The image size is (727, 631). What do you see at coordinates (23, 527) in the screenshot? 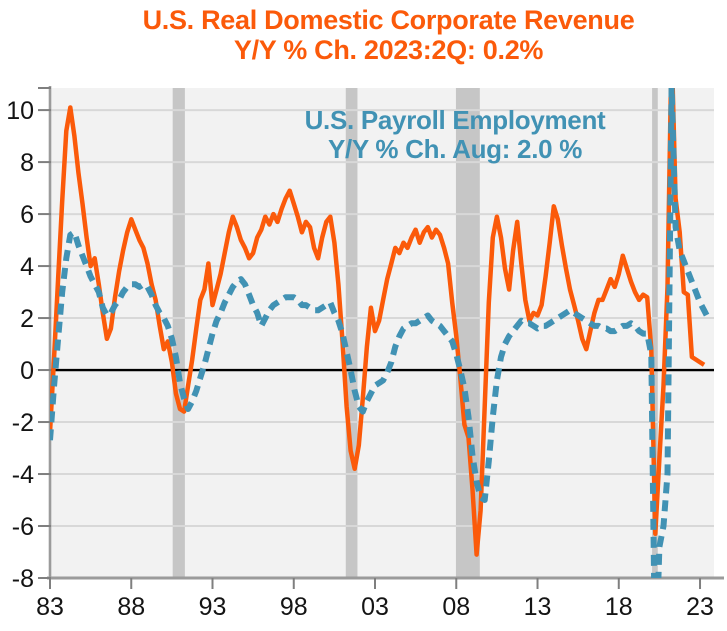
I see `y-tick-label: -6` at bounding box center [23, 527].